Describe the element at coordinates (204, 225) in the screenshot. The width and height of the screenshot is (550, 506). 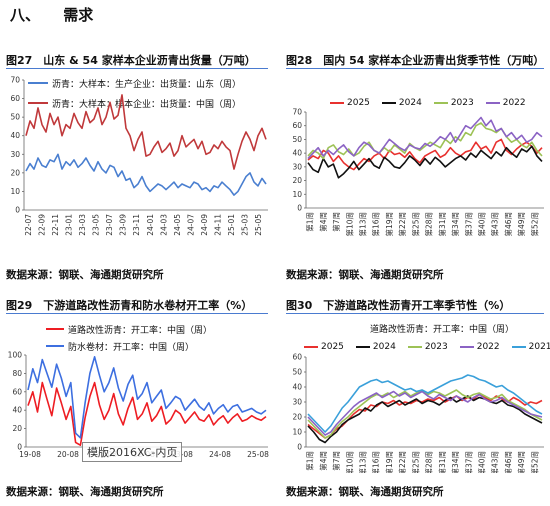
I see `x-tick-label: 24-09` at that location.